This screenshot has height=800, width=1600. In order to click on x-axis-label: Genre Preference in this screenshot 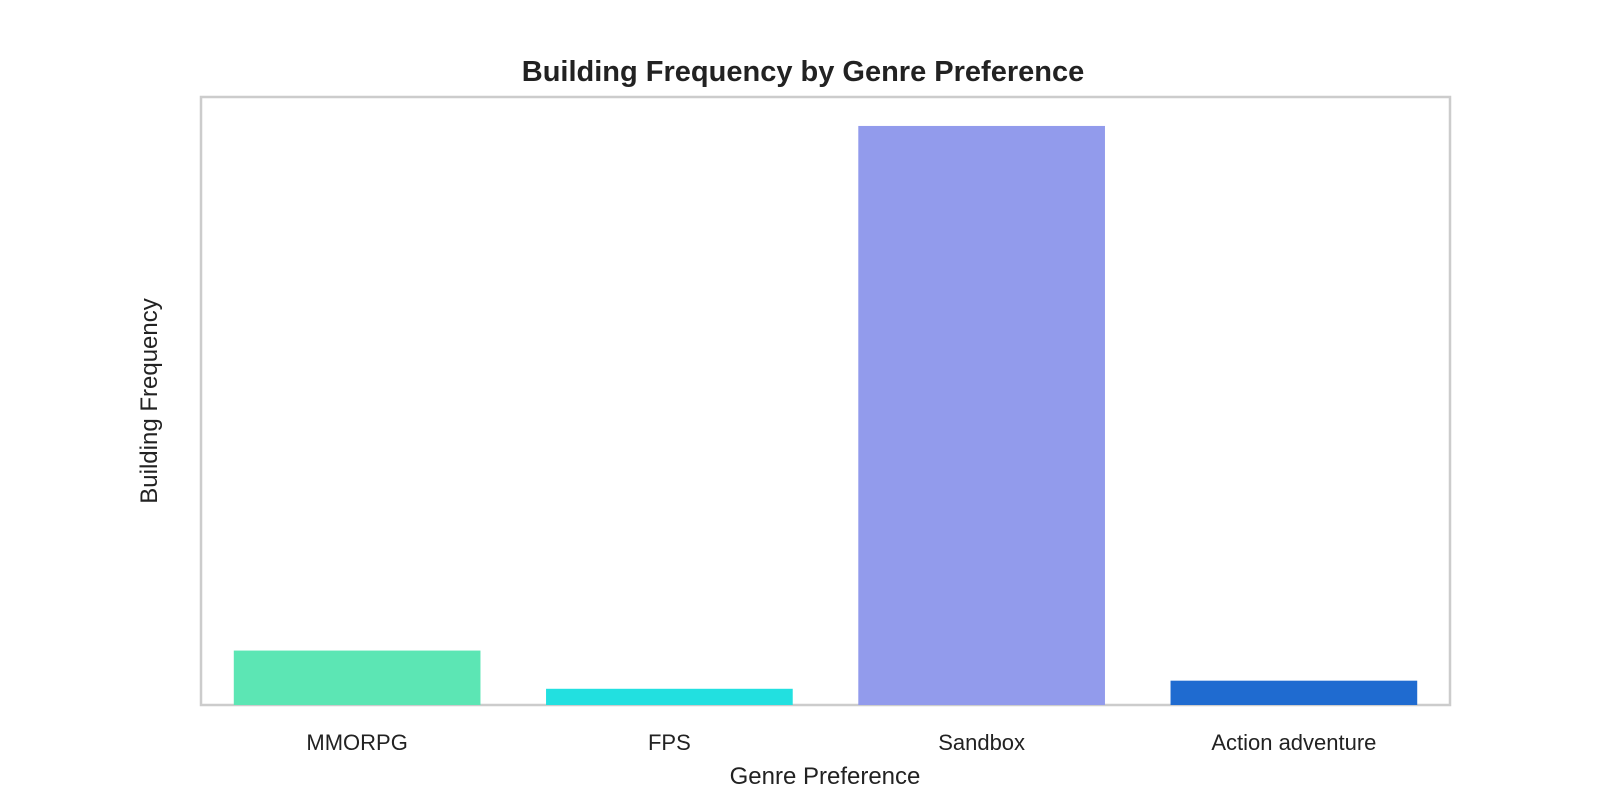, I will do `click(825, 776)`.